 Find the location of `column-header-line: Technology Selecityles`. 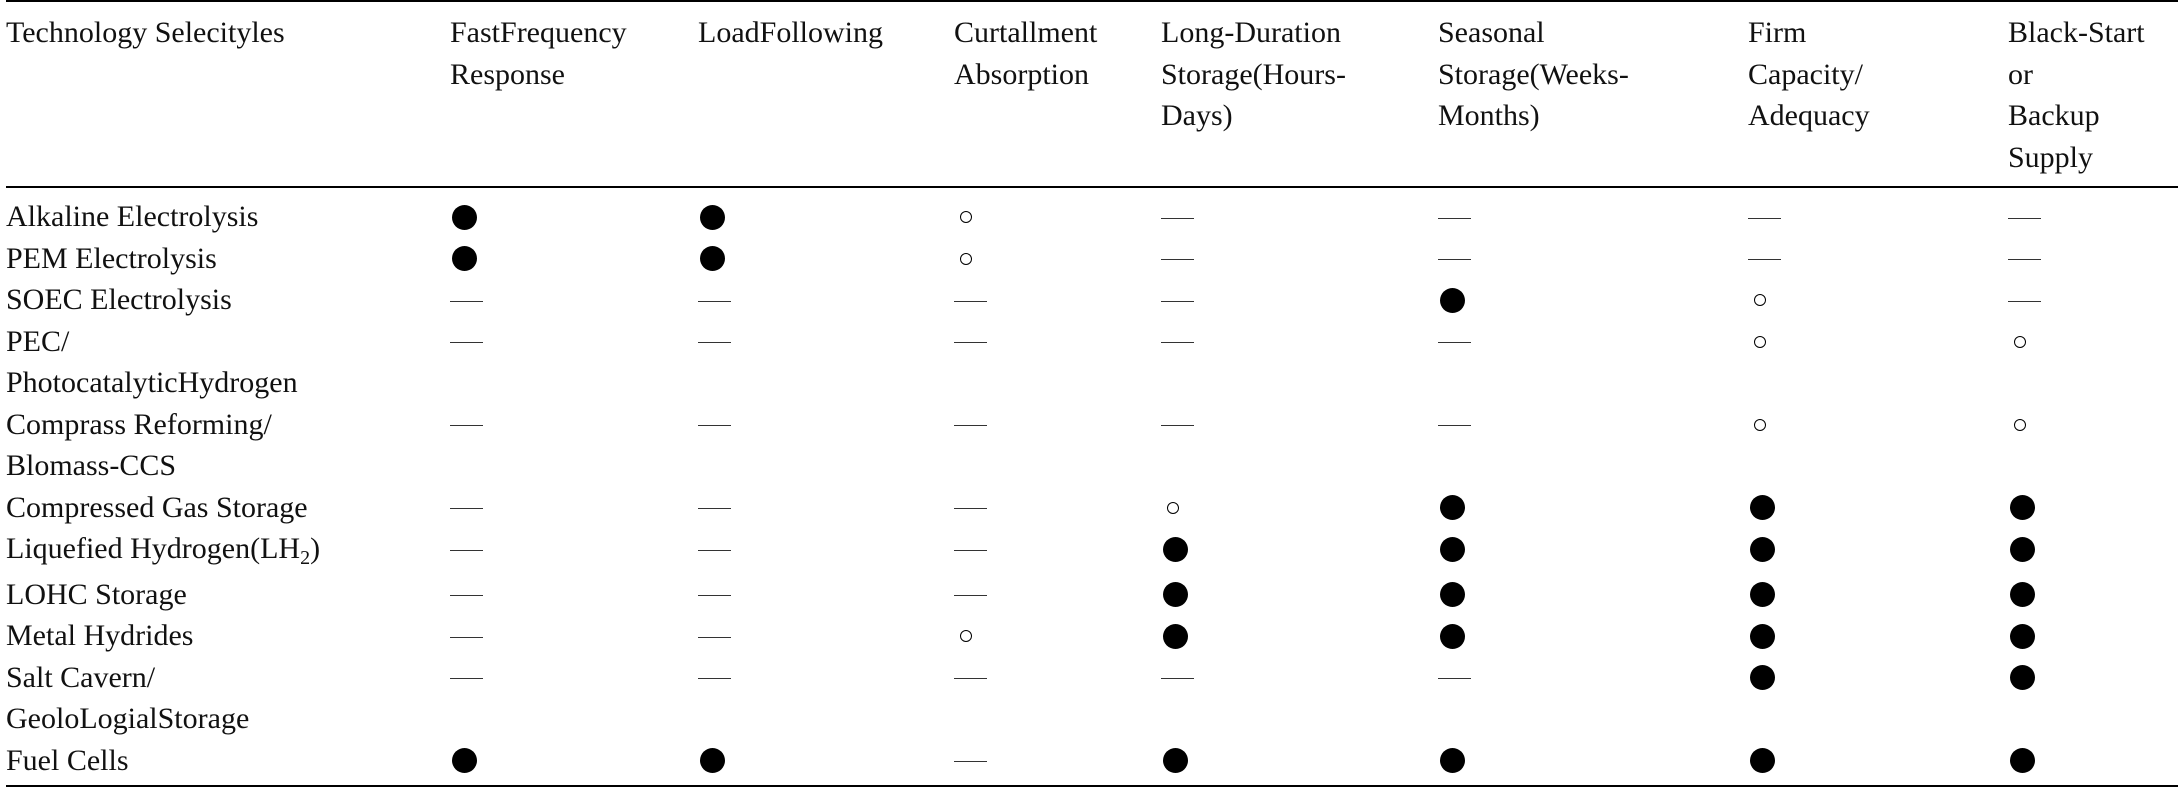

column-header-line: Technology Selecityles is located at coordinates (145, 32).